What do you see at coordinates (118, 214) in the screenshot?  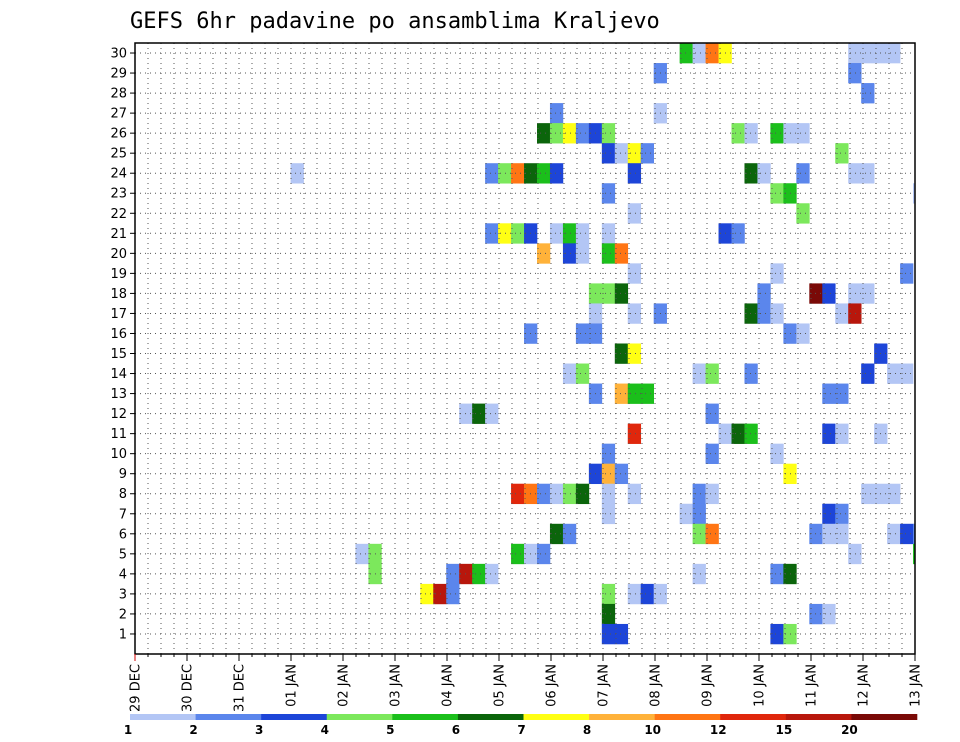 I see `y-tick-label: 22` at bounding box center [118, 214].